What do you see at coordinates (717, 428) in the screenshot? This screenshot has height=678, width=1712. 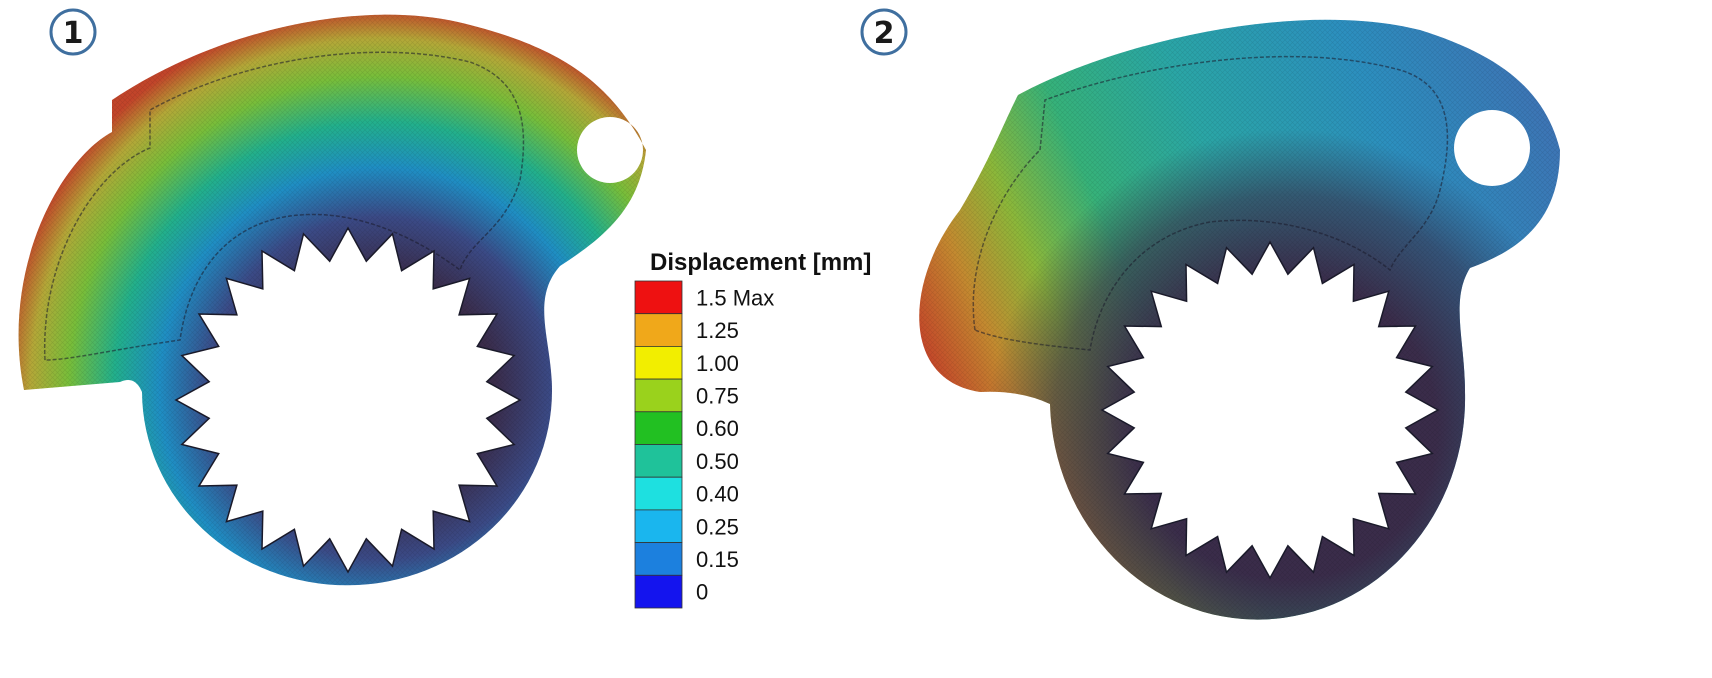 I see `legend-label: 0.60` at bounding box center [717, 428].